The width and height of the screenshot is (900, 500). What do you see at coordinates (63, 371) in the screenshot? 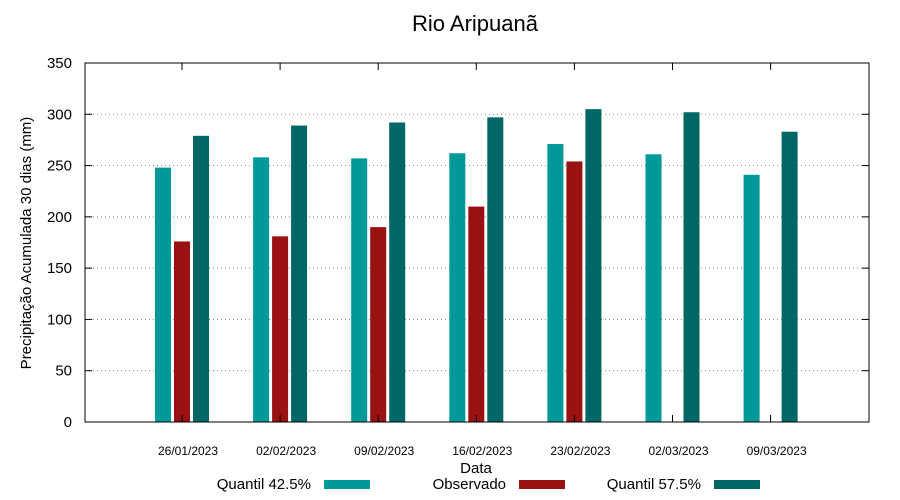
I see `y-tick-label: 50` at bounding box center [63, 371].